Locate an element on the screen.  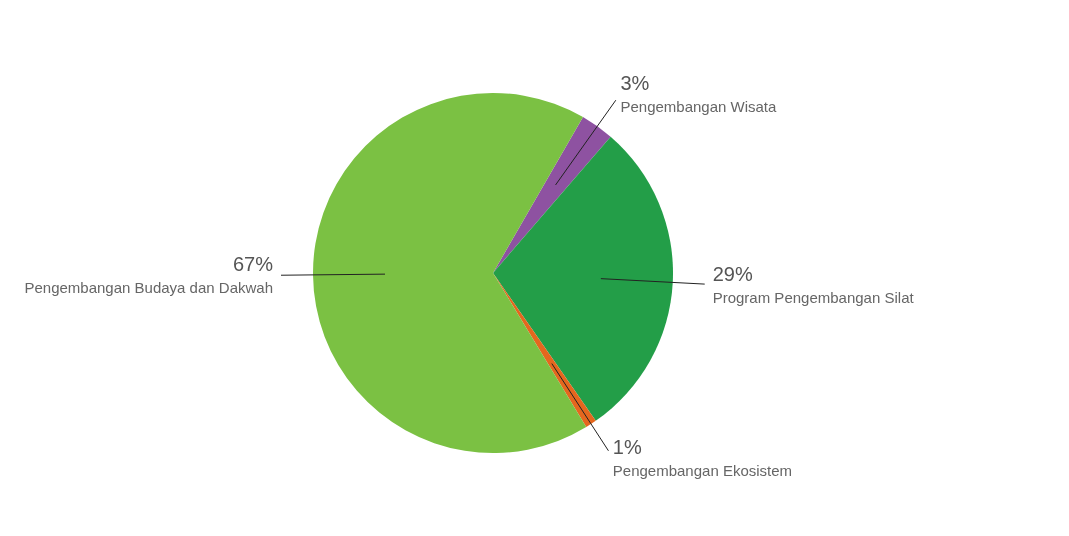
data-label: 29% is located at coordinates (732, 273).